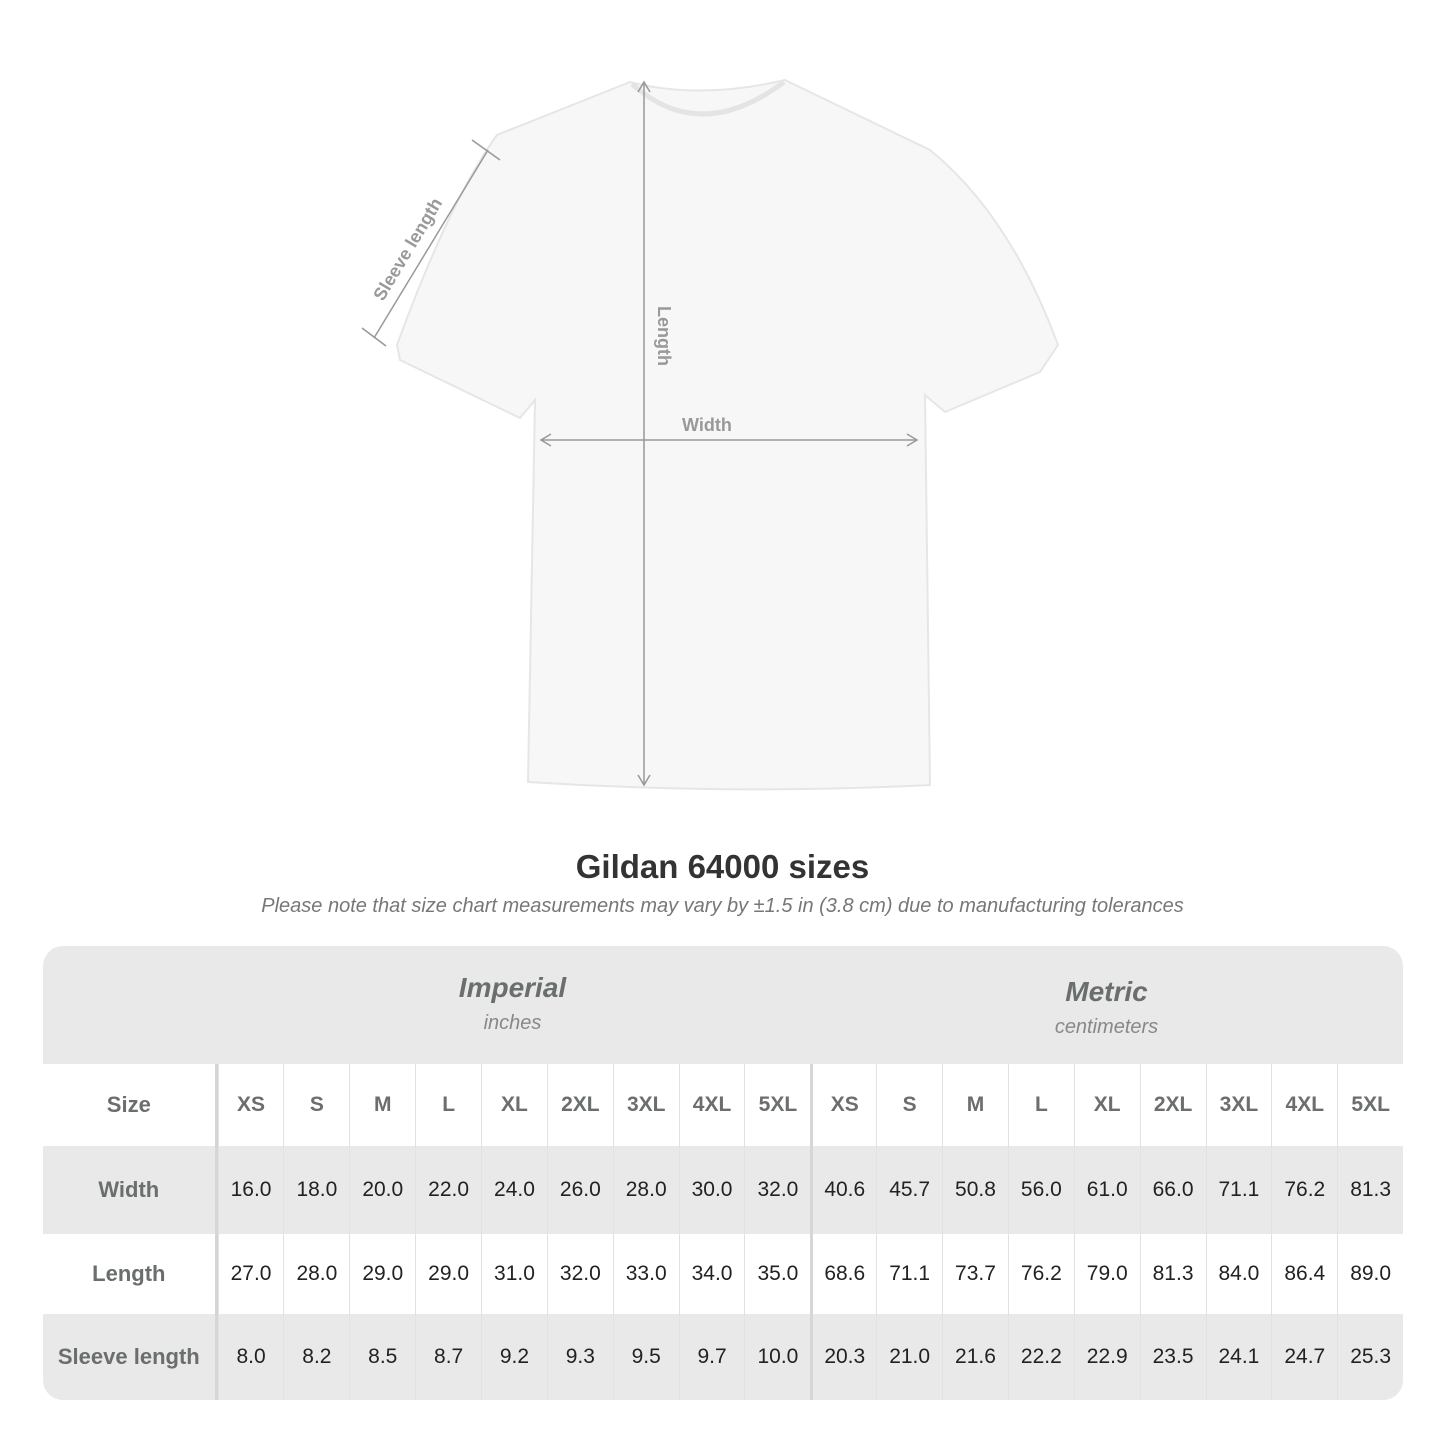 This screenshot has width=1445, height=1445. I want to click on value-cell: 35.0, so click(777, 1274).